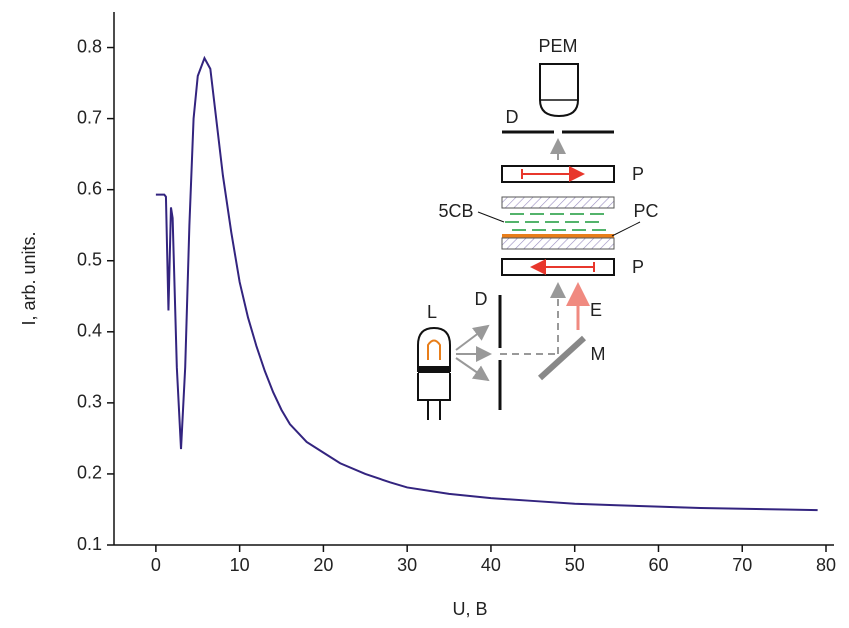 The height and width of the screenshot is (628, 849). I want to click on y-axis-label: I, arb. units., so click(29, 278).